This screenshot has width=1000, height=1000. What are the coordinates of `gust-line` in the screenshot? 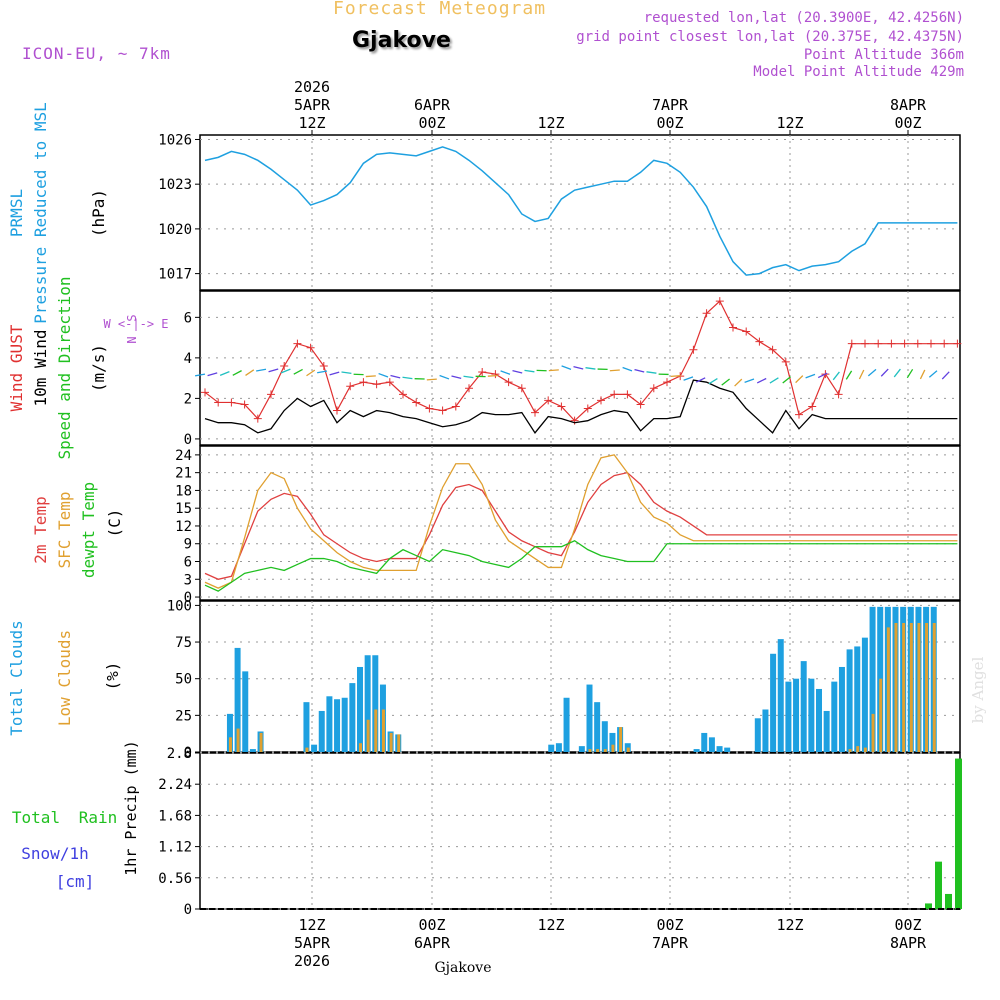 It's located at (581, 361).